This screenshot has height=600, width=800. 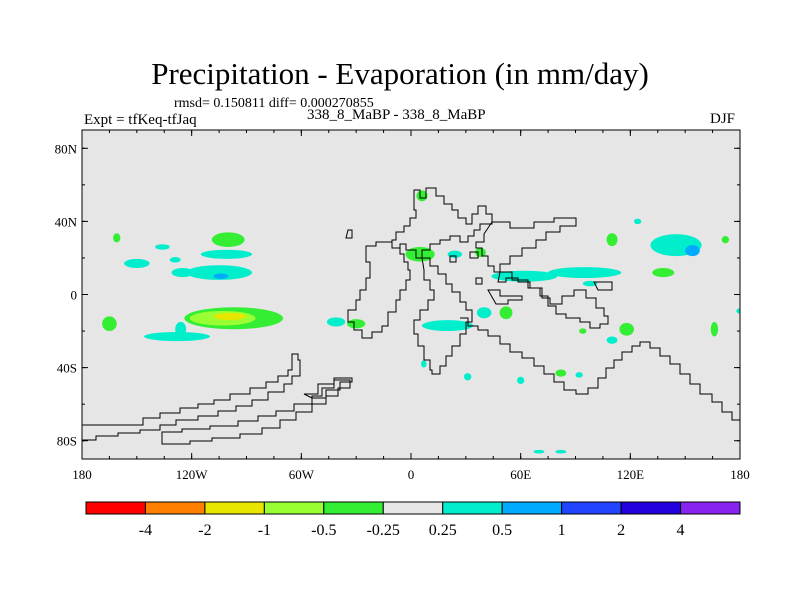 I want to click on y-tick-label: 80S, so click(x=67, y=441).